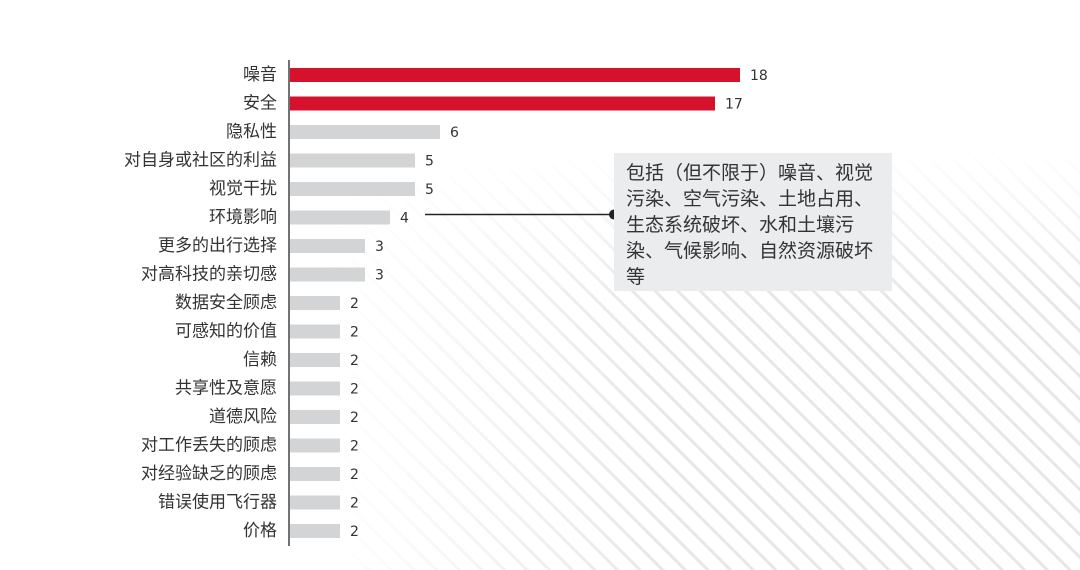 Image resolution: width=1080 pixels, height=570 pixels. Describe the element at coordinates (200, 161) in the screenshot. I see `category-label: 对自身或社区的利益` at that location.